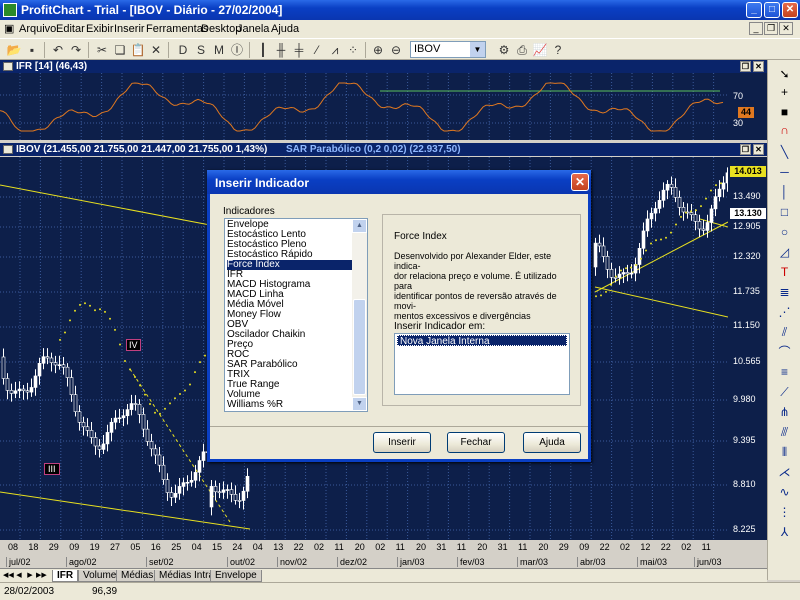  Describe the element at coordinates (353, 50) in the screenshot. I see `point-chart-icon: ⁘` at that location.